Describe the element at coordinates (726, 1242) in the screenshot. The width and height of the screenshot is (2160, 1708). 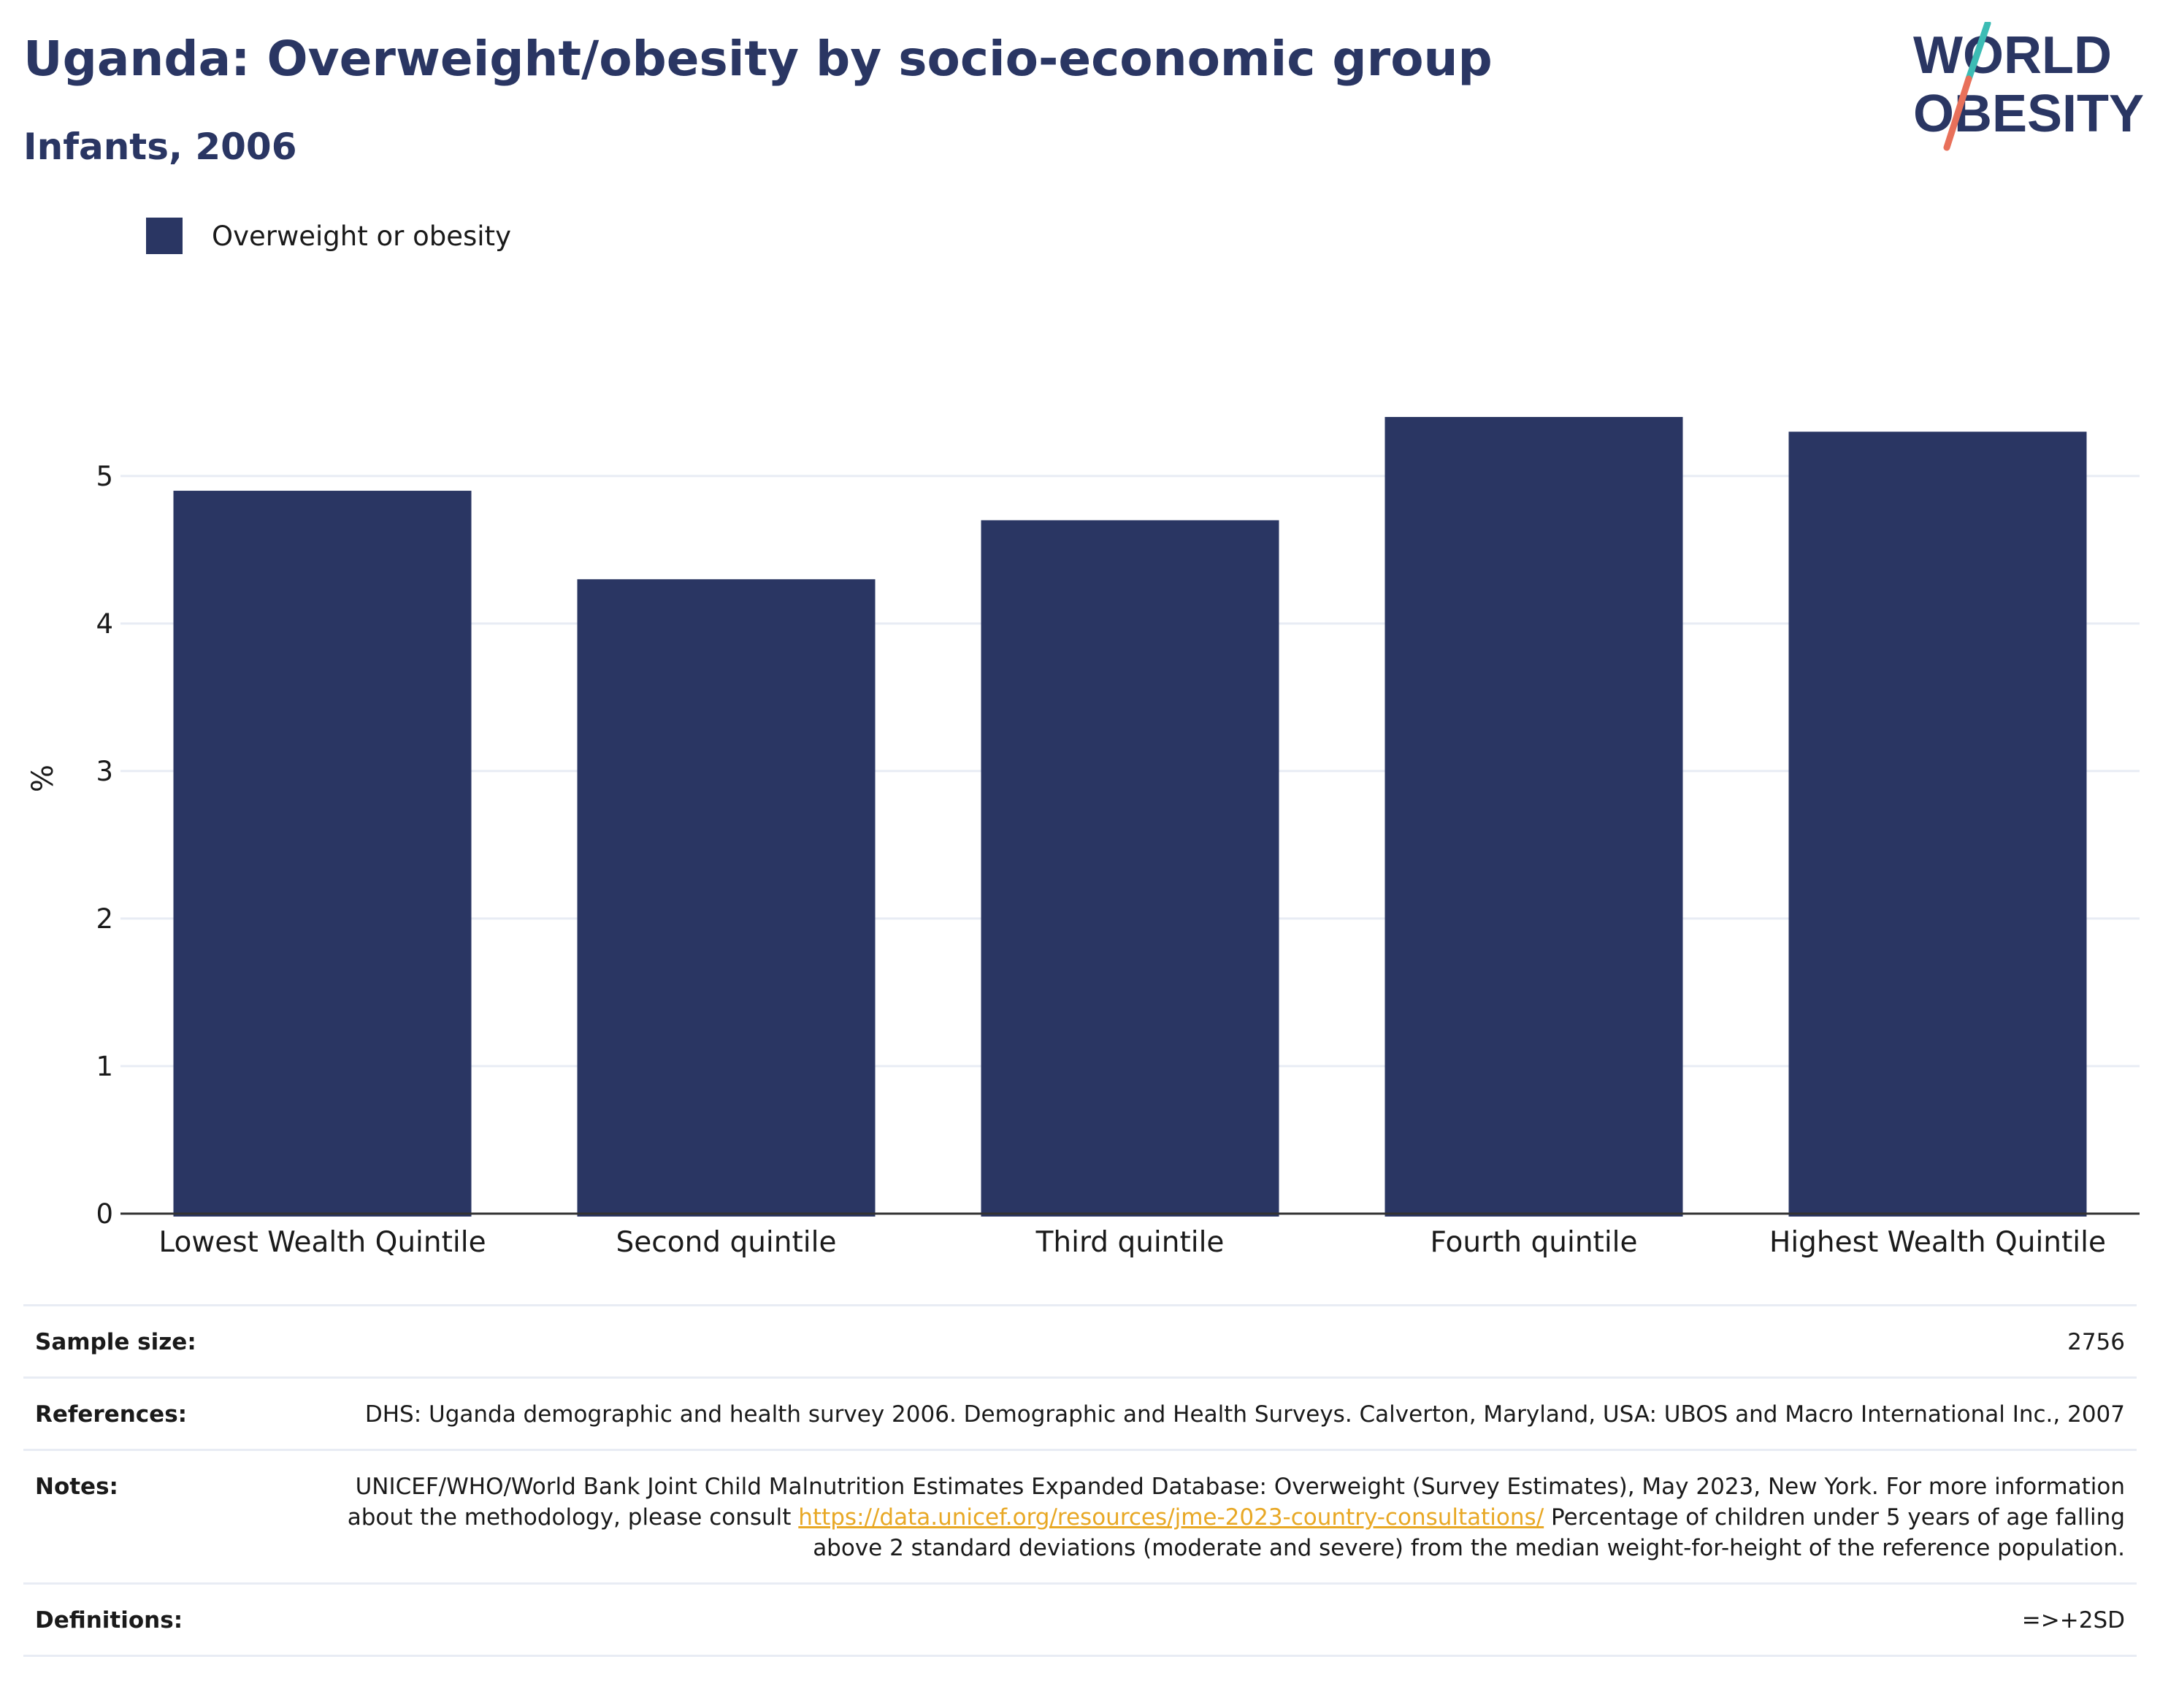
I see `x-tick-label: Second quintile` at that location.